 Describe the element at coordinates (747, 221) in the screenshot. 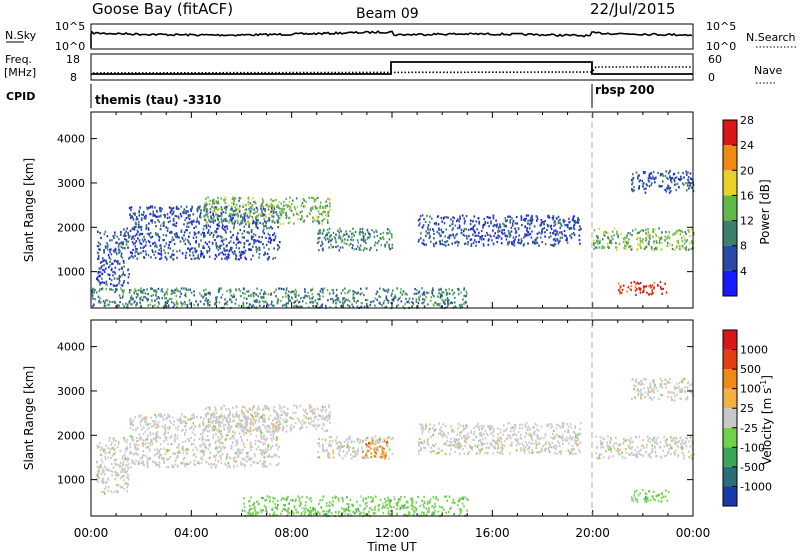

I see `colorbar-tick-label: 12` at that location.